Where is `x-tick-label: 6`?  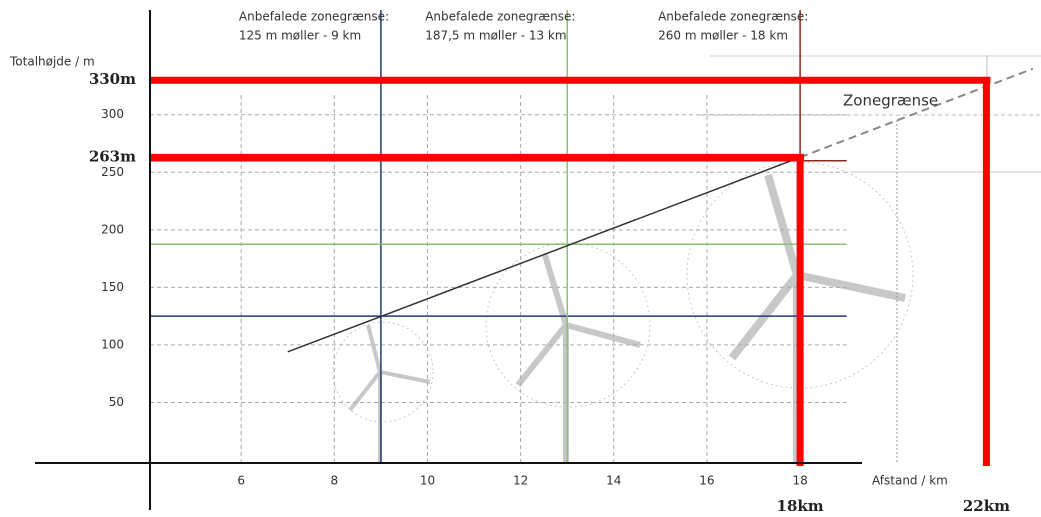 x-tick-label: 6 is located at coordinates (241, 481).